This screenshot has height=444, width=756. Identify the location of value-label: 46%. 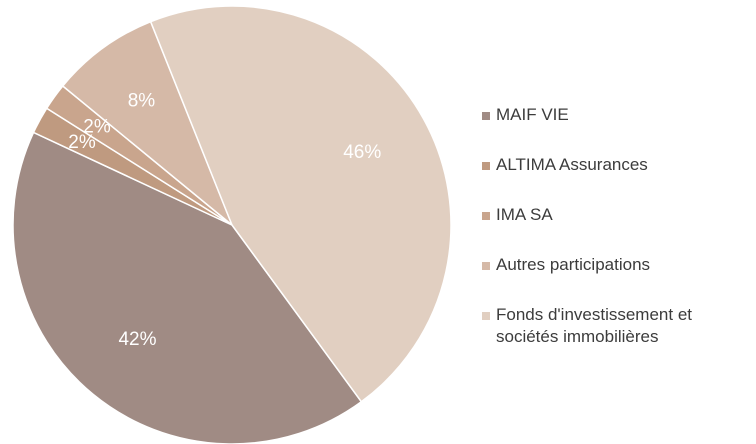
(362, 152).